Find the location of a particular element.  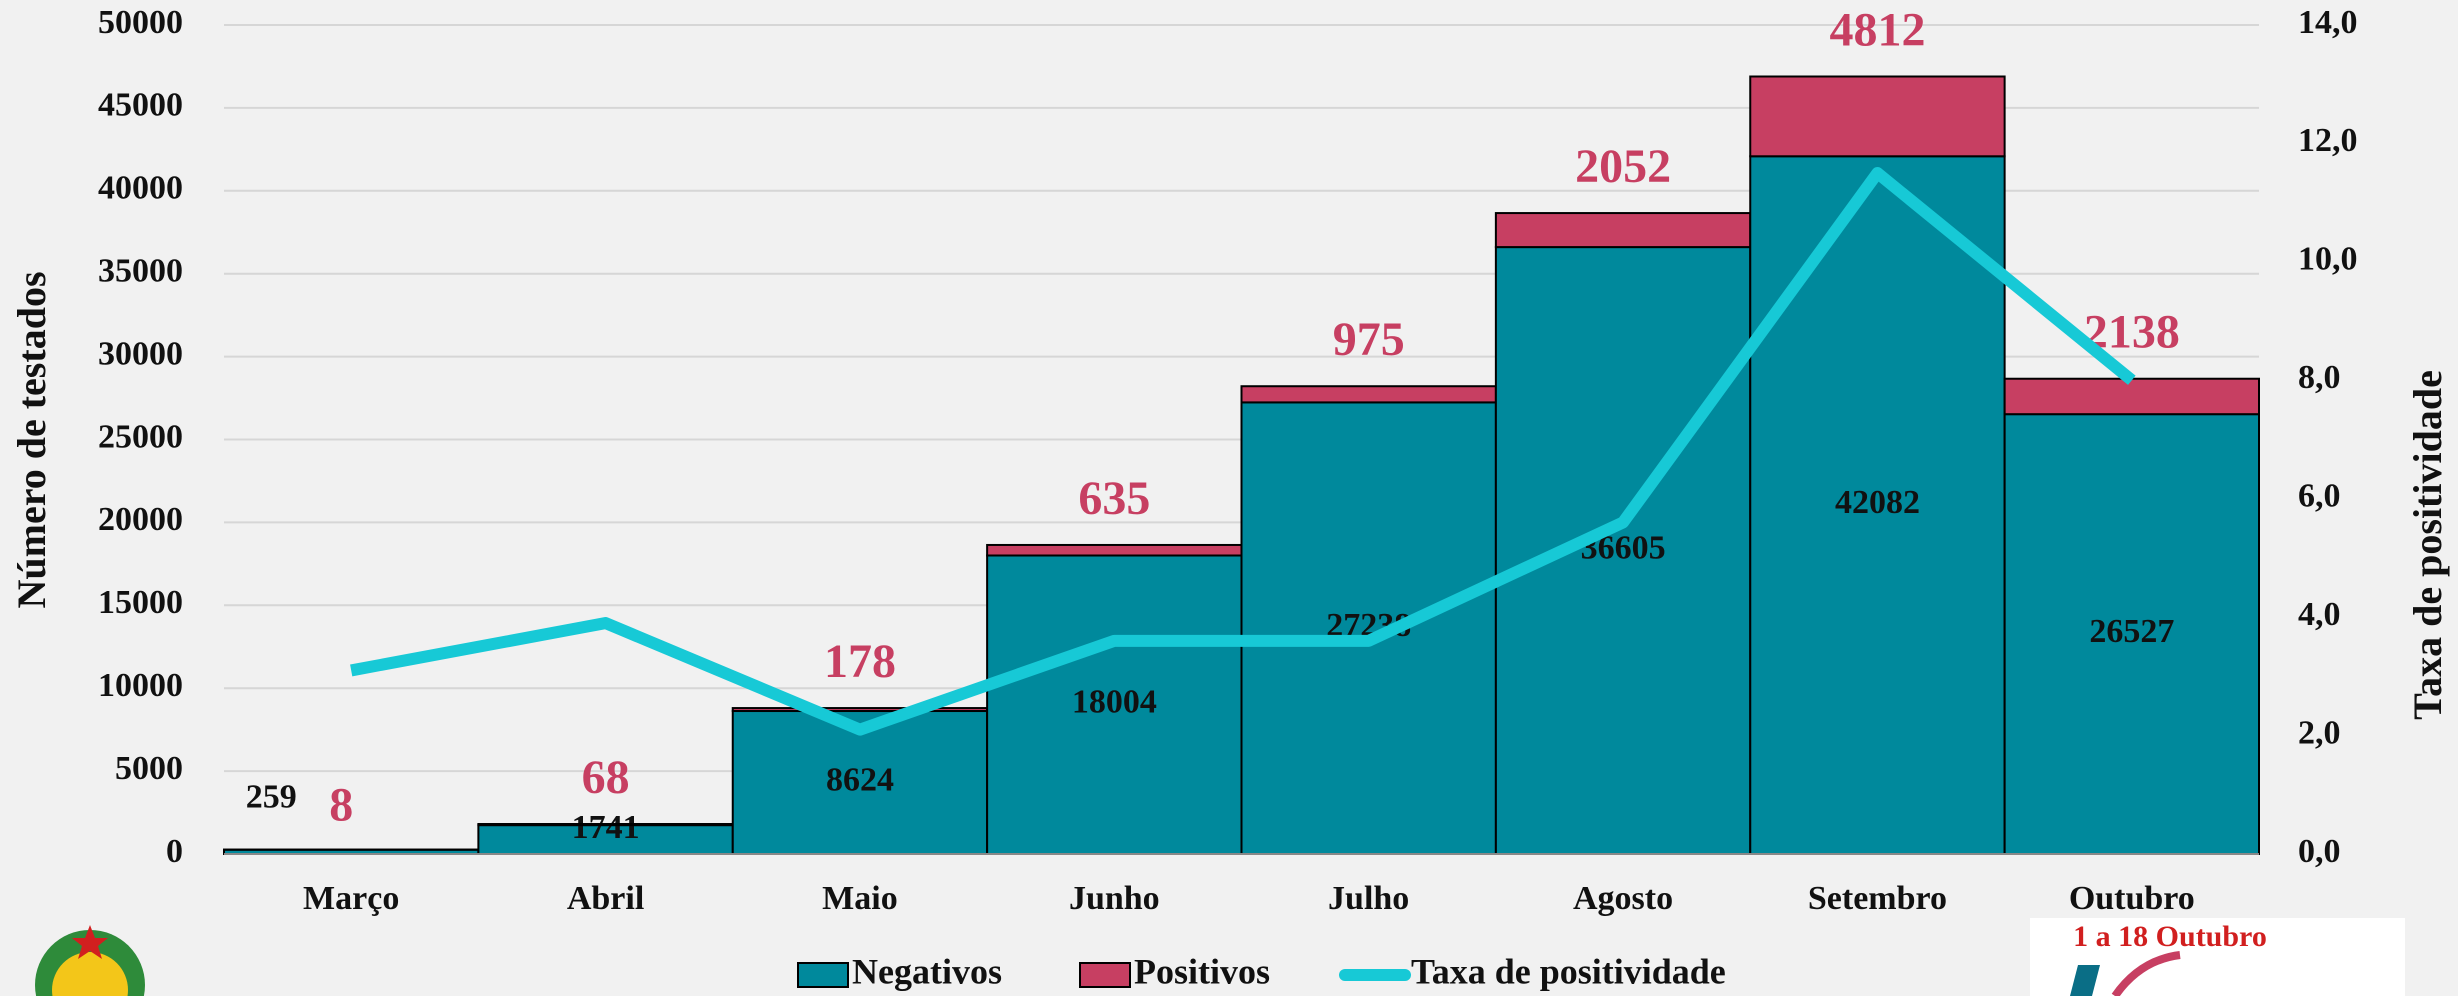

legend-label: Negativos is located at coordinates (927, 971).